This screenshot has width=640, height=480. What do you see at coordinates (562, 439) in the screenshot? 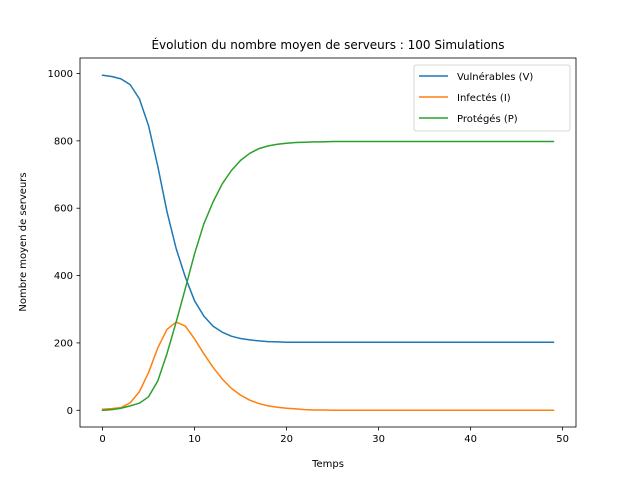
I see `x-tick-label: 50` at bounding box center [562, 439].